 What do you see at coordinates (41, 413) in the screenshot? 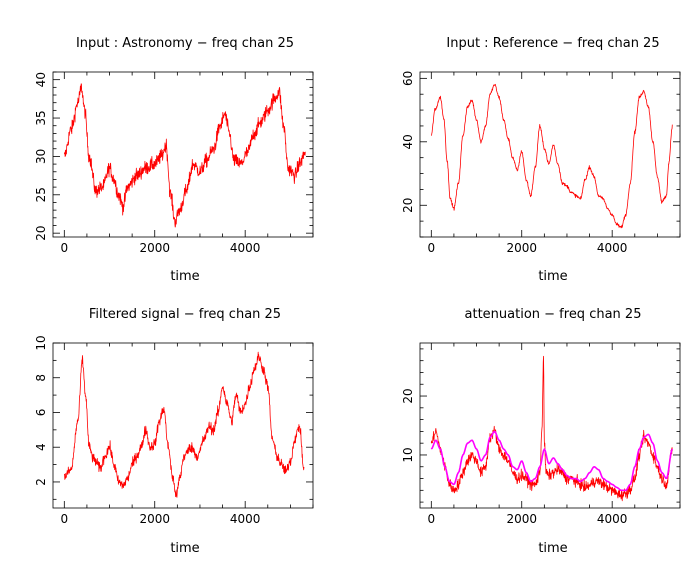
I see `y-tick-label: 6` at bounding box center [41, 413].